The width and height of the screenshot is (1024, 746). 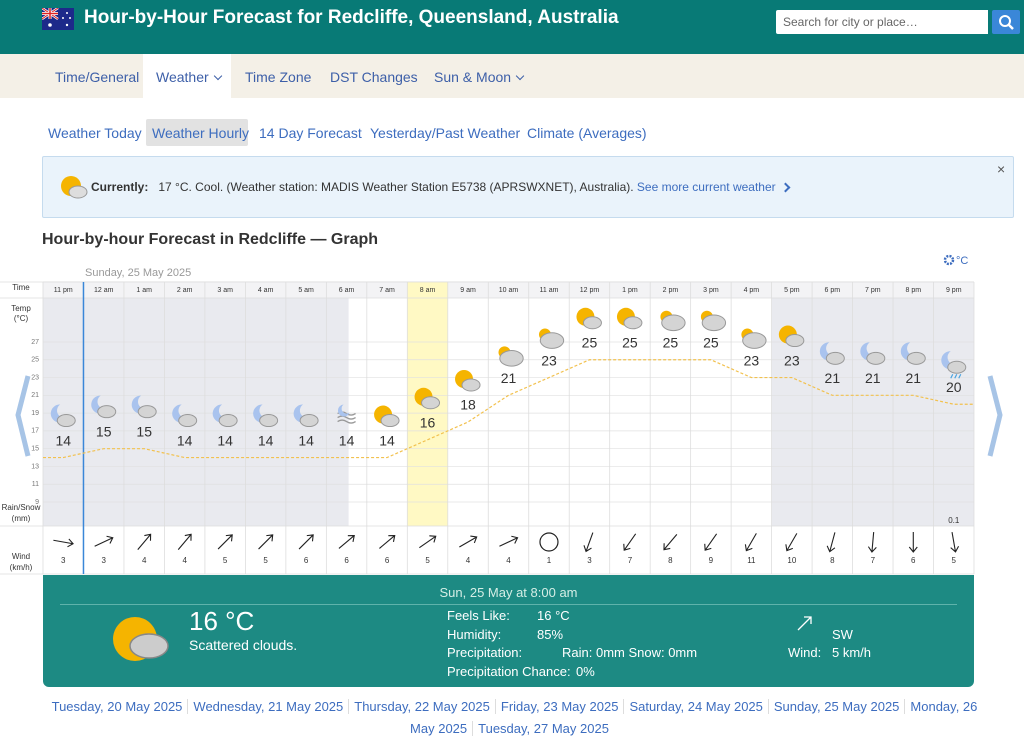 What do you see at coordinates (752, 290) in the screenshot?
I see `hour-label: 4 pm` at bounding box center [752, 290].